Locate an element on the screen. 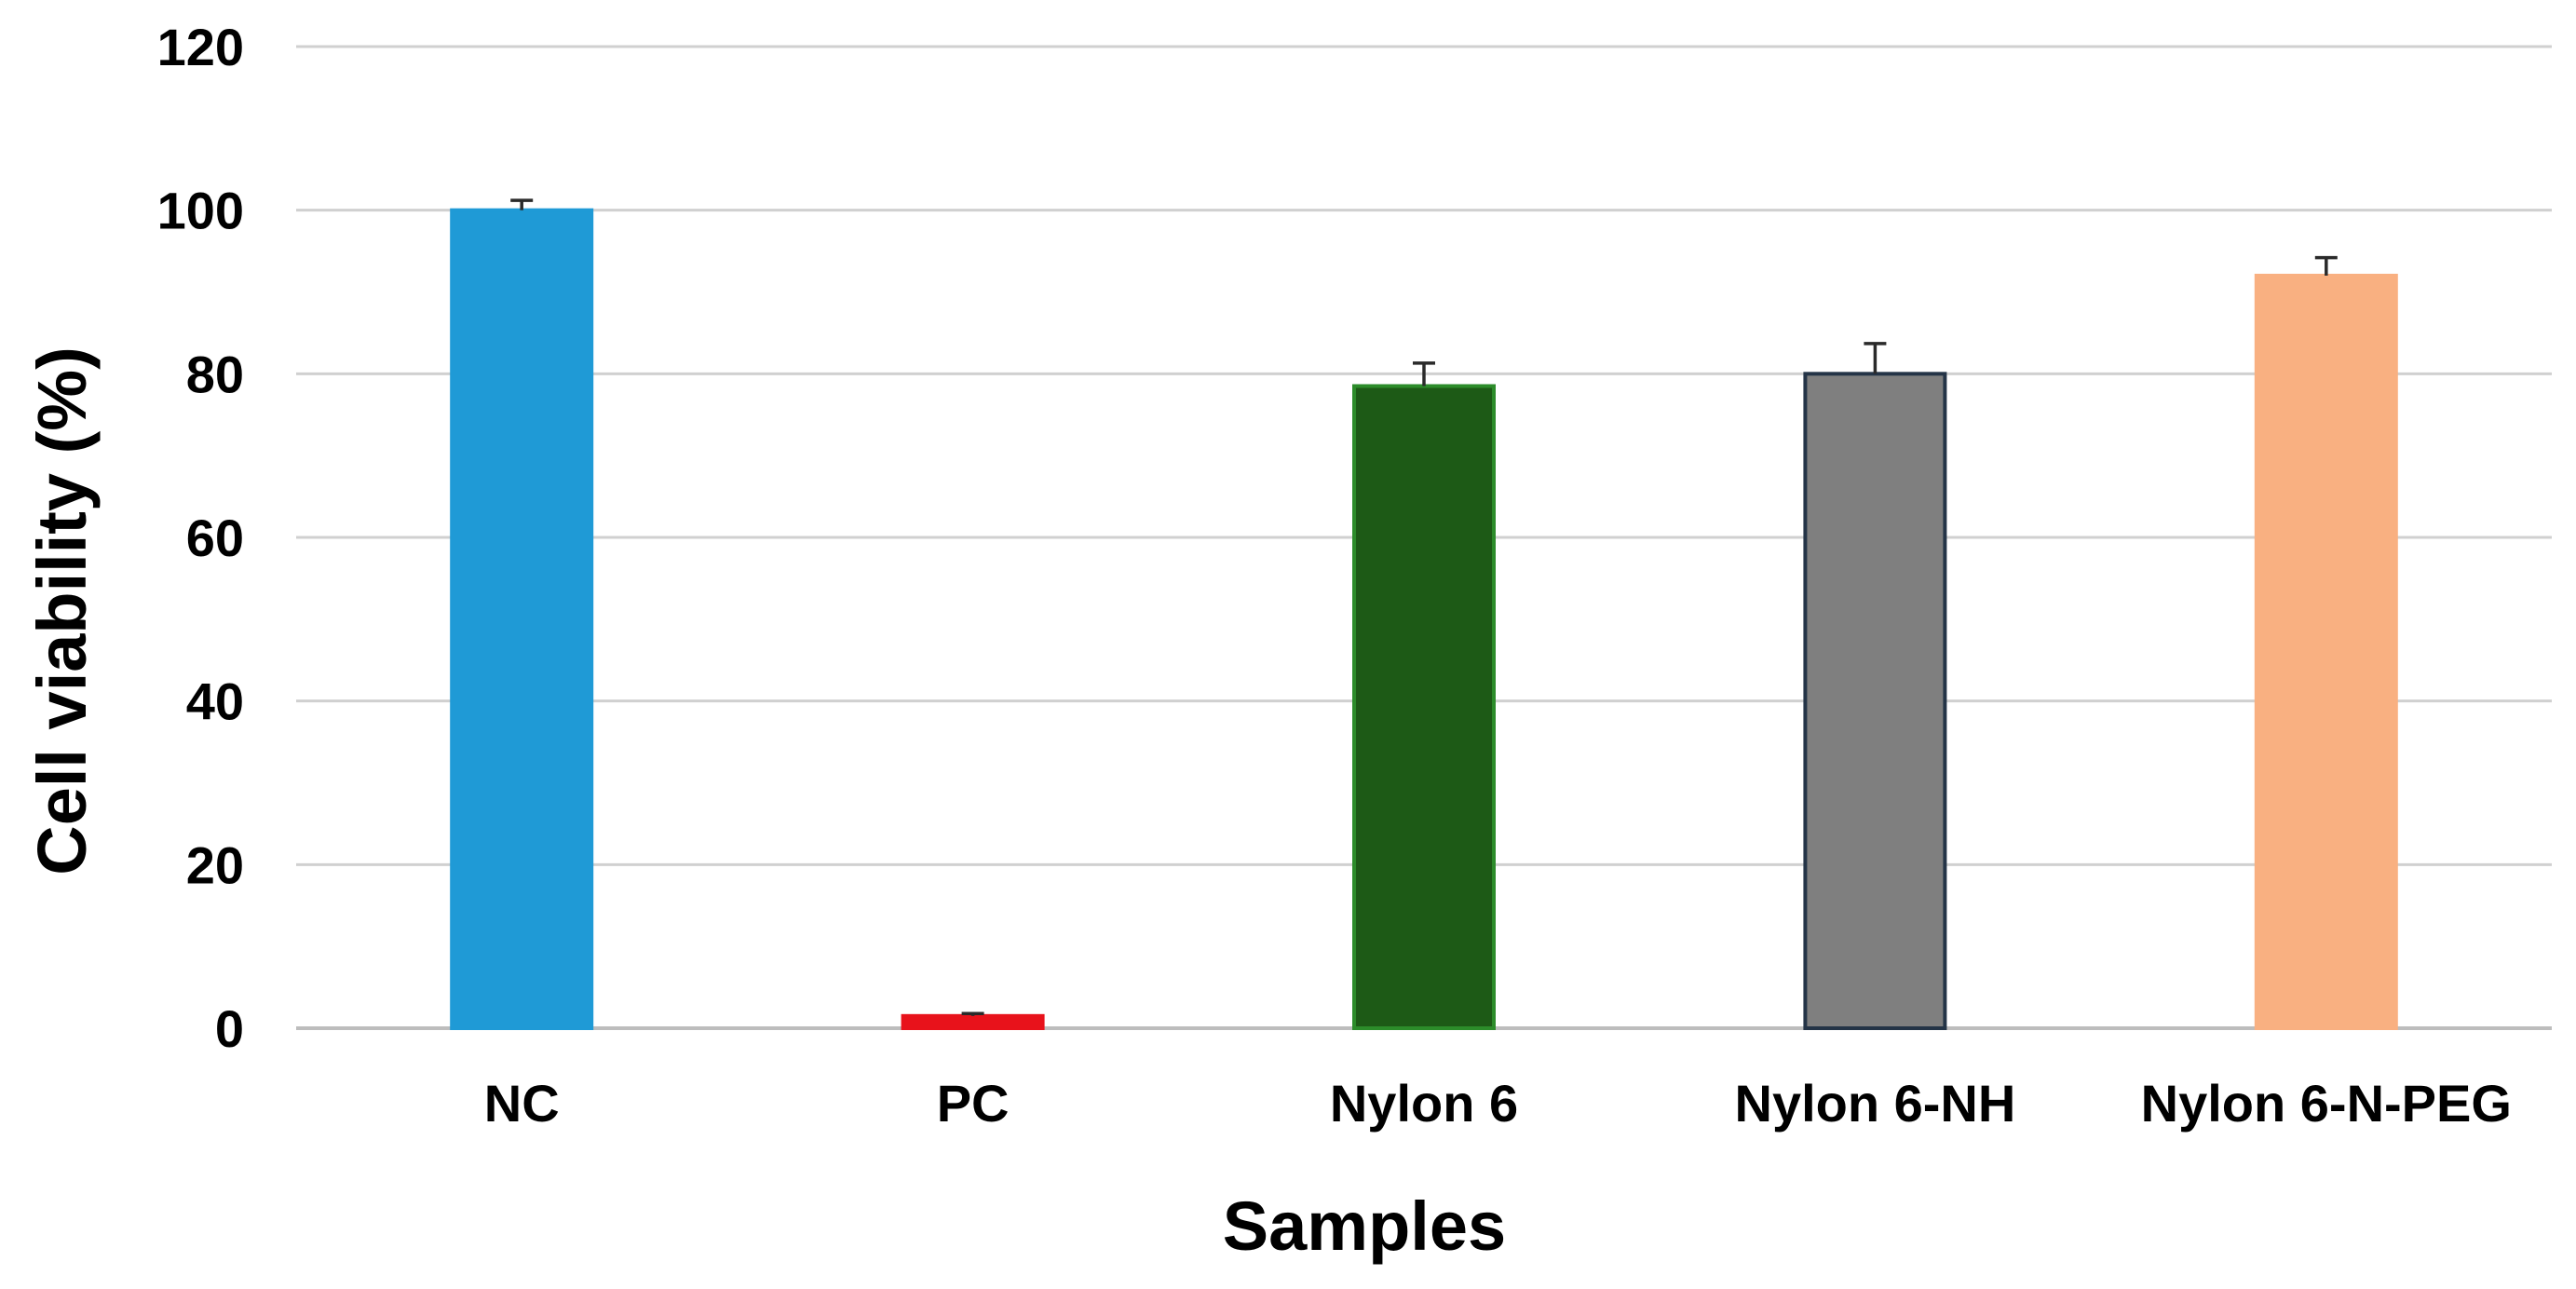  y-tick-label: 0 is located at coordinates (229, 1028).